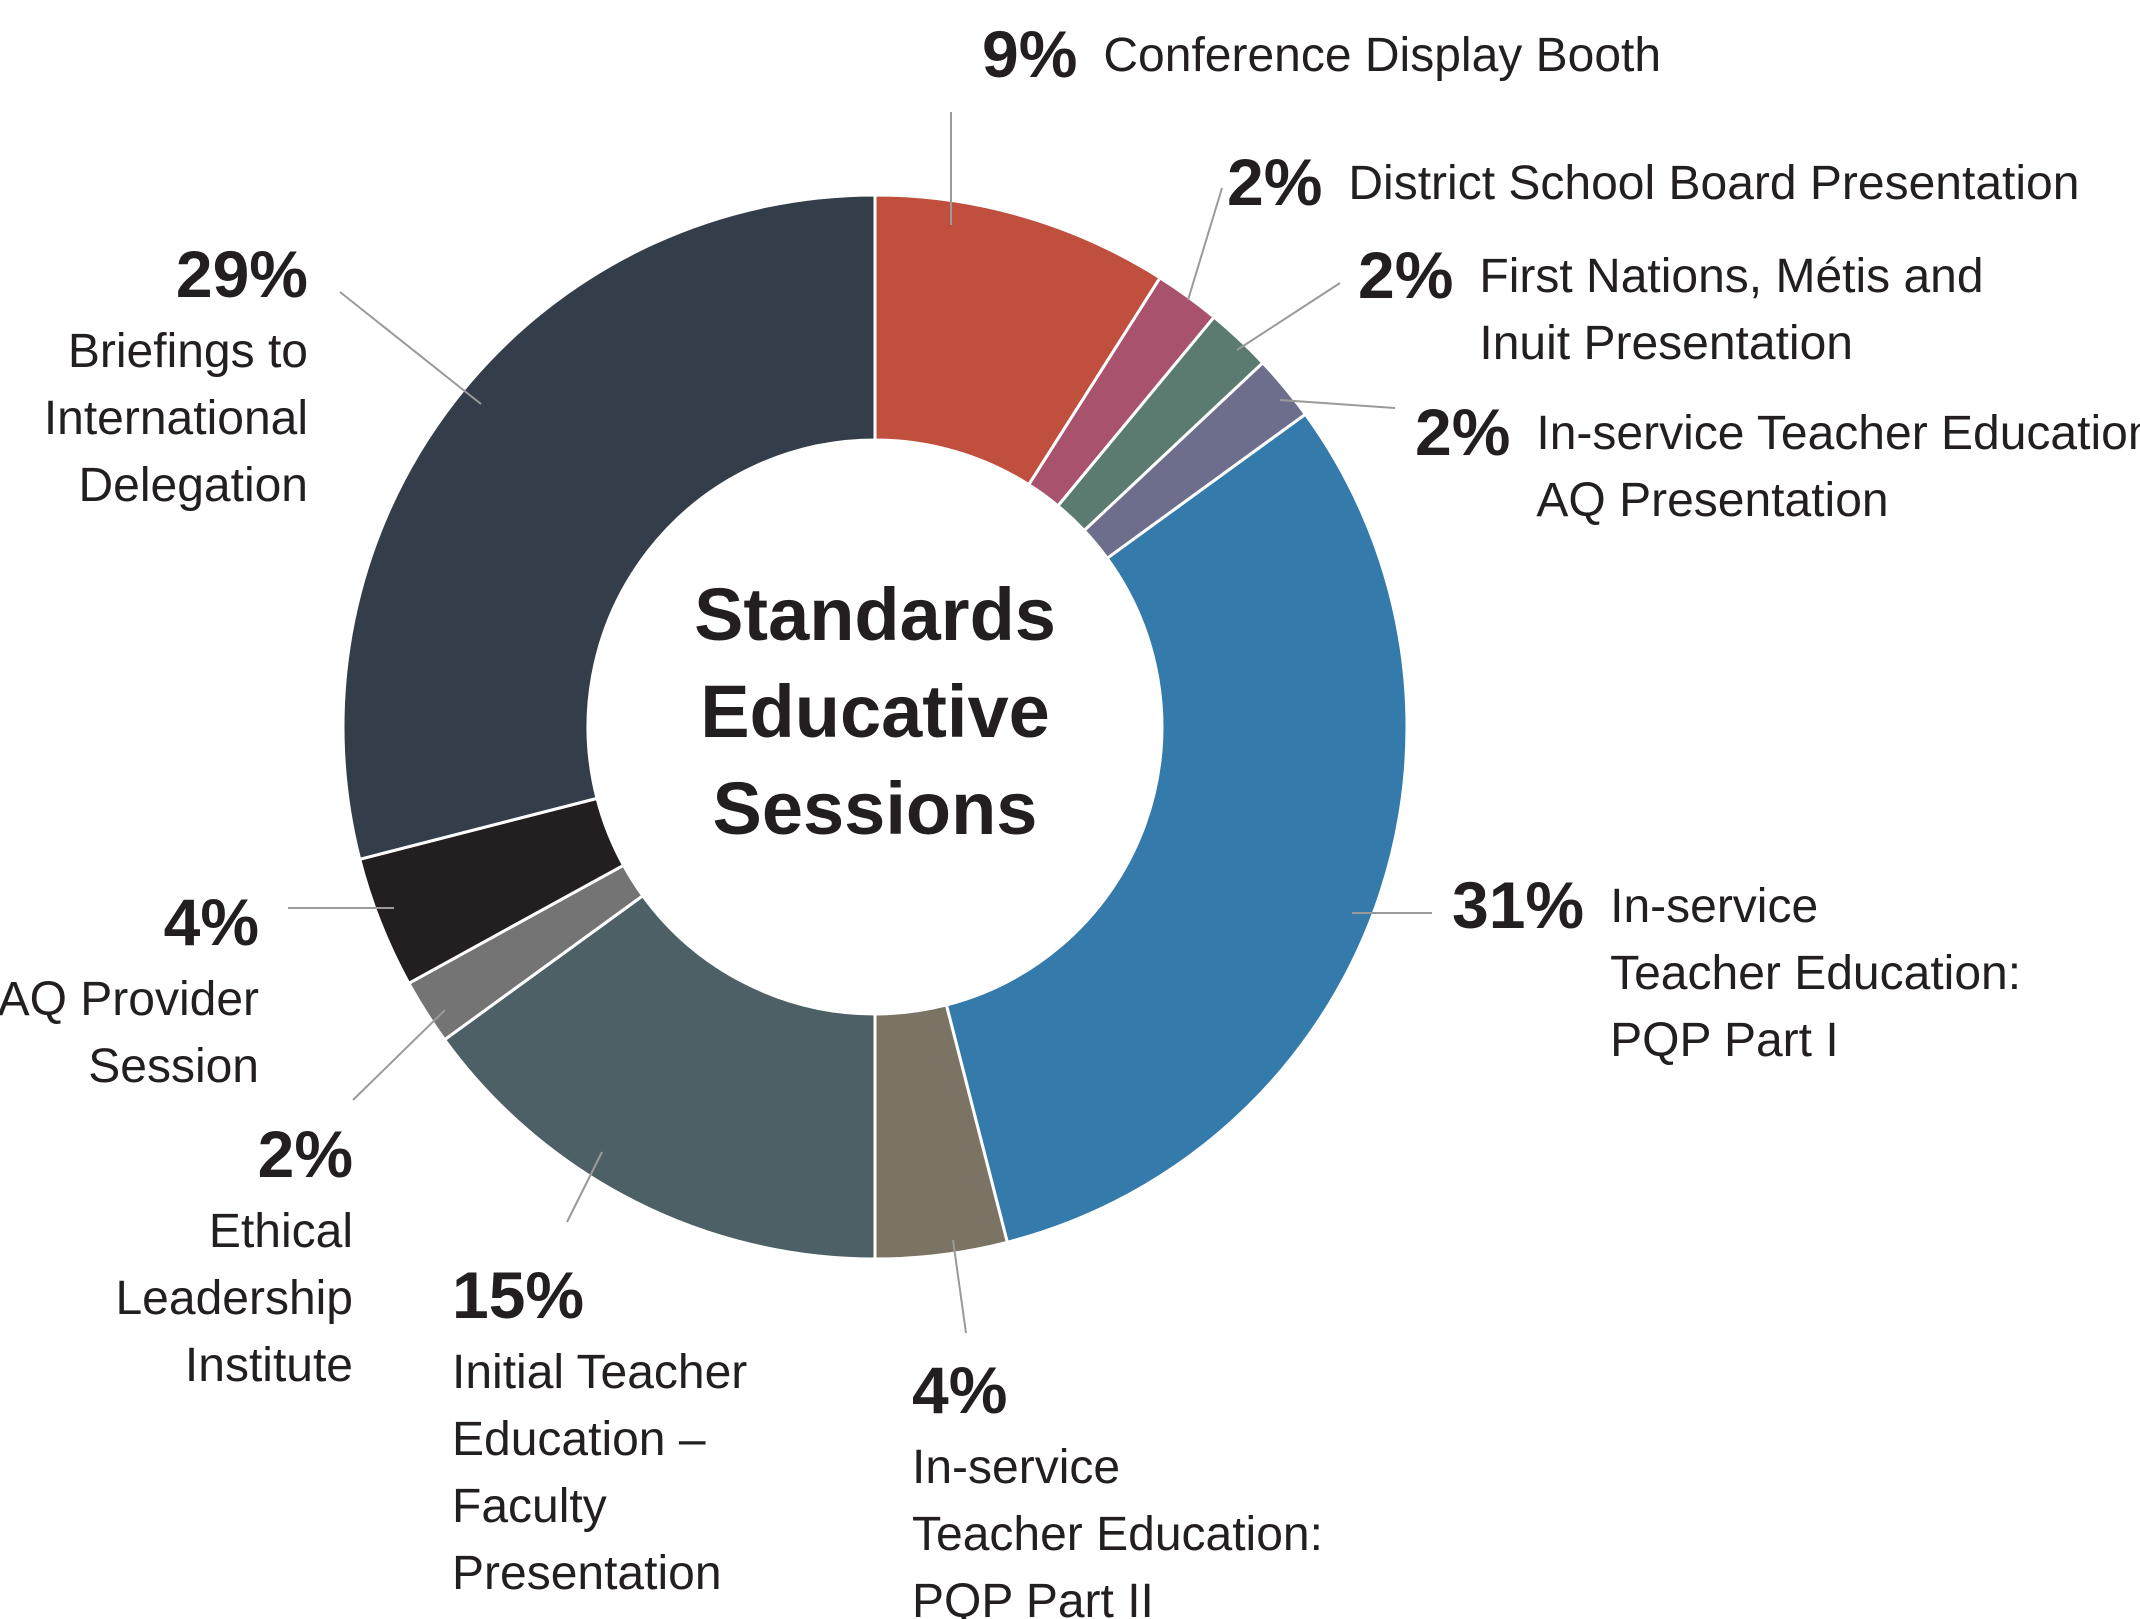 This screenshot has height=1619, width=2140. What do you see at coordinates (1731, 276) in the screenshot?
I see `category-label: First Nations, Métis and` at bounding box center [1731, 276].